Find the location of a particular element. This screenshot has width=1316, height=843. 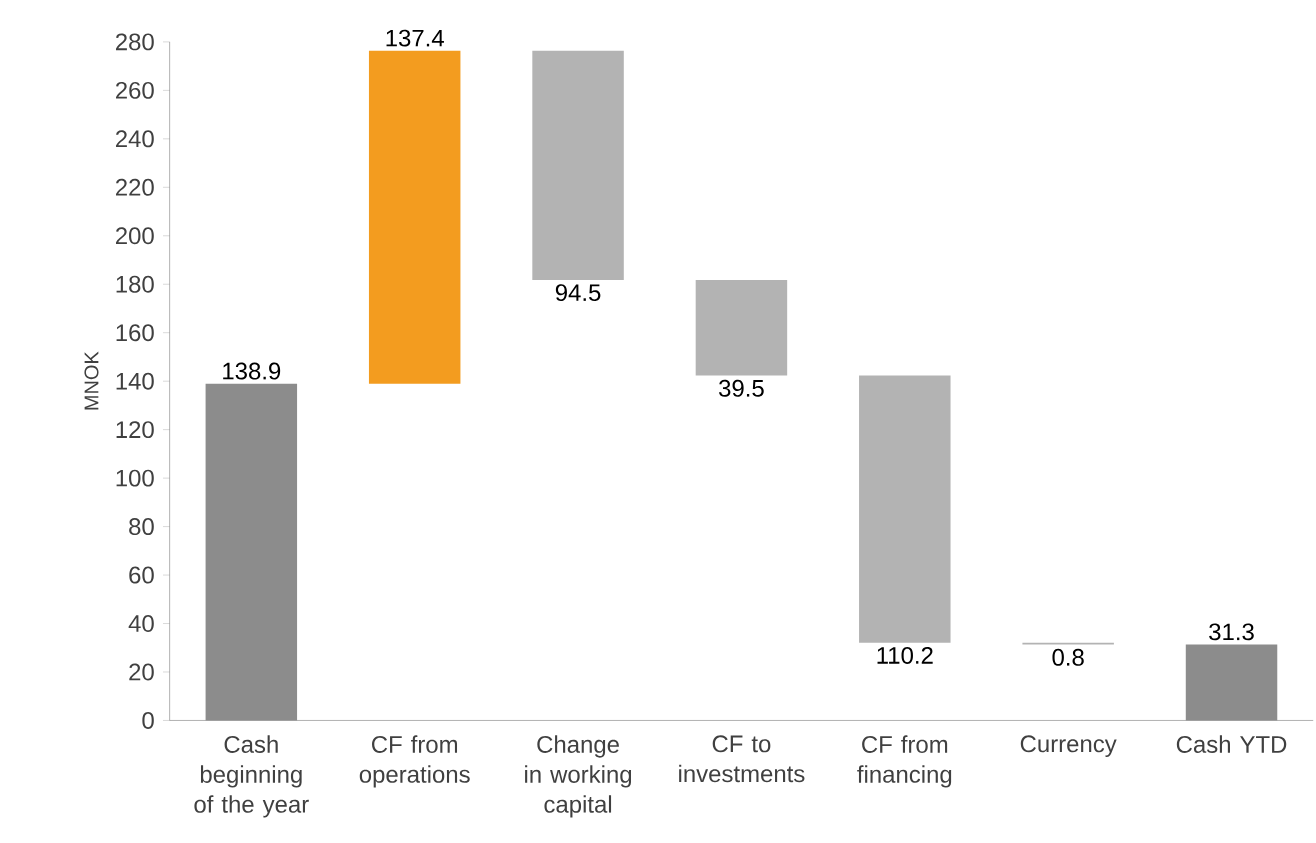

data-label: 110.2 is located at coordinates (905, 655).